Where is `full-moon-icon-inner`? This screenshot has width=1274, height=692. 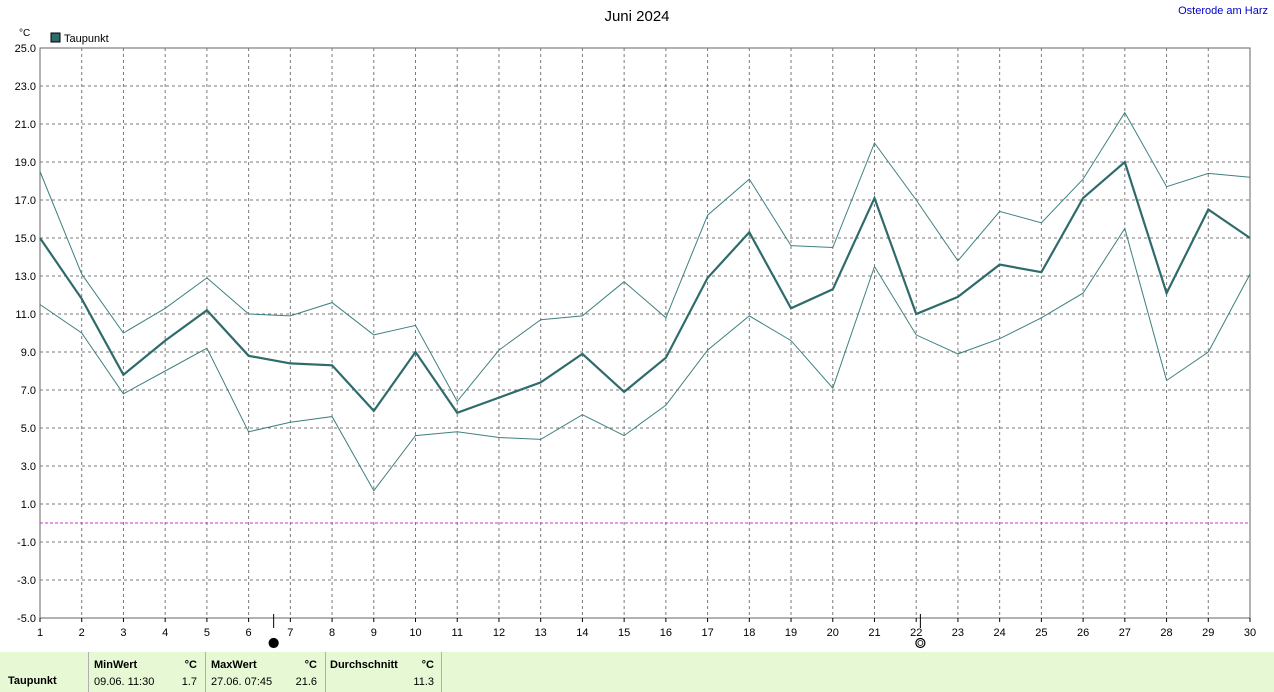
full-moon-icon-inner is located at coordinates (920, 643).